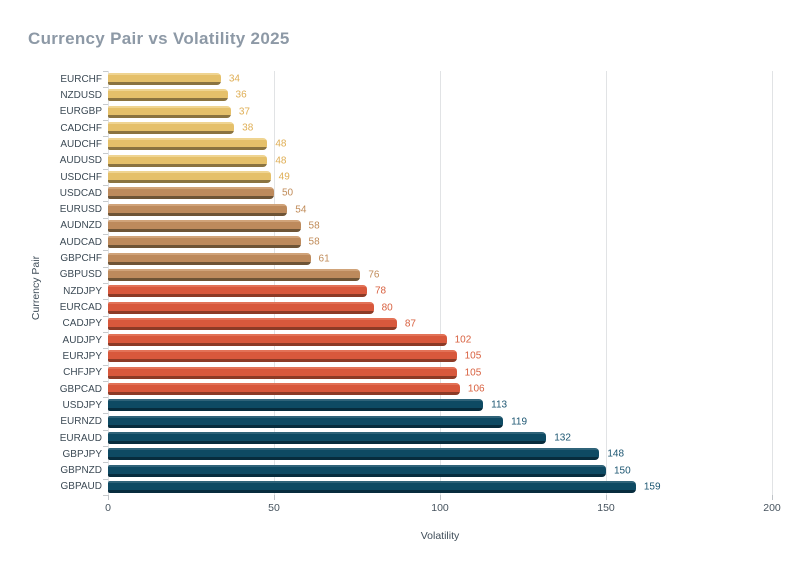 This screenshot has width=800, height=575. What do you see at coordinates (81, 128) in the screenshot?
I see `y-tick-label: CADCHF` at bounding box center [81, 128].